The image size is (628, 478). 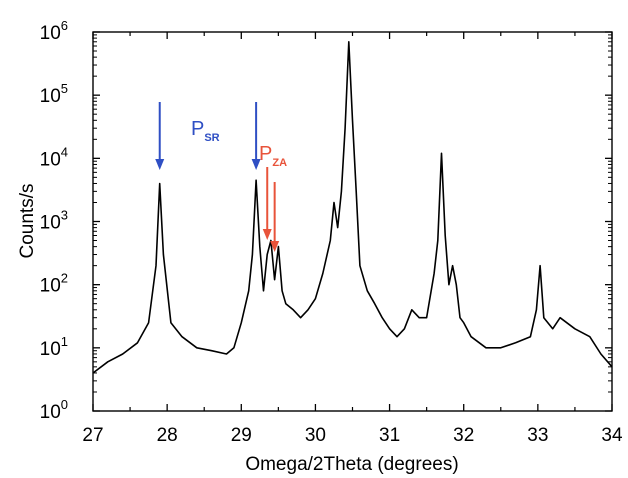 What do you see at coordinates (315, 435) in the screenshot?
I see `x-tick-label: 30` at bounding box center [315, 435].